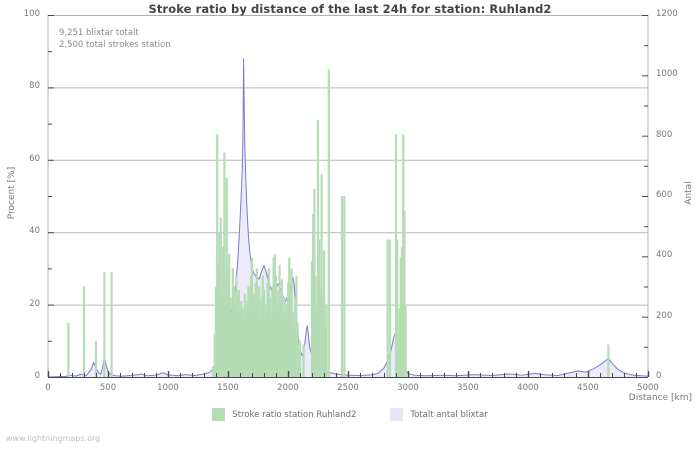  I want to click on x-tick-label: 3500, so click(468, 388).